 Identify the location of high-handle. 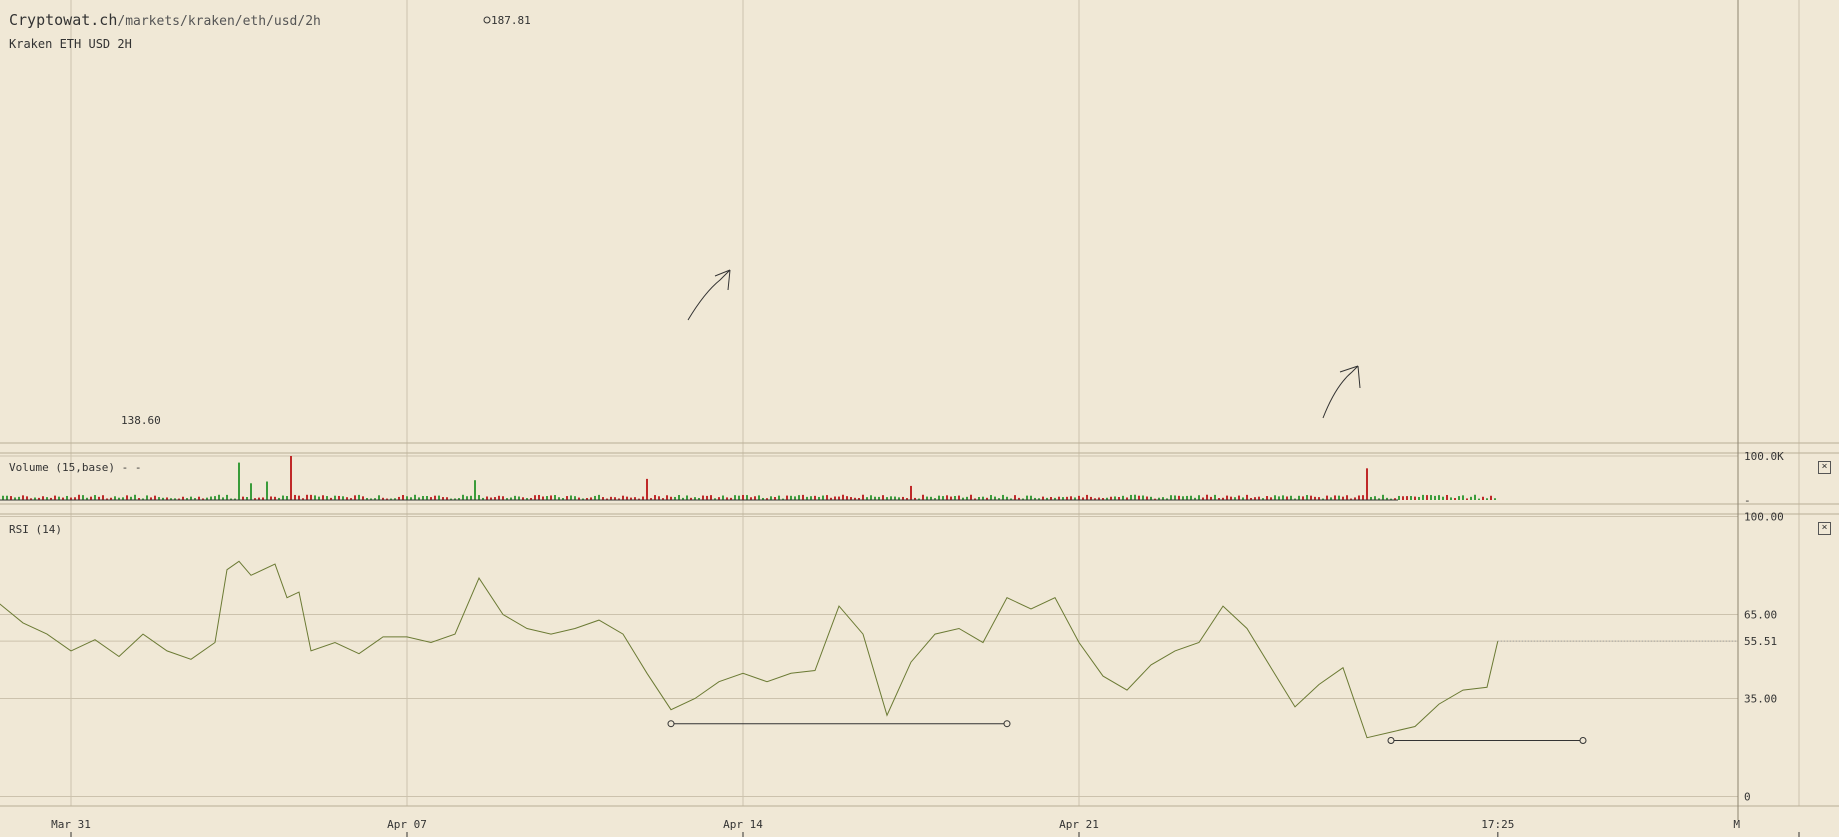
(487, 20).